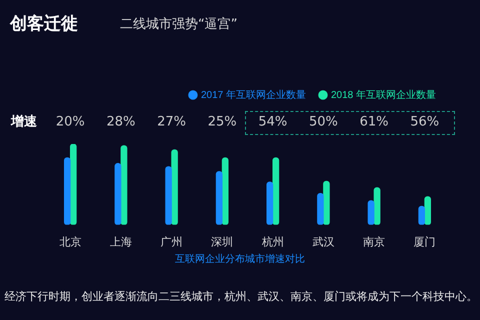 This screenshot has width=480, height=320. What do you see at coordinates (241, 296) in the screenshot?
I see `text: 经济下行时期，创业者逐渐流向二三线城市，杭州、武汉、南京、厦门或将成为下一个科技中心。` at bounding box center [241, 296].